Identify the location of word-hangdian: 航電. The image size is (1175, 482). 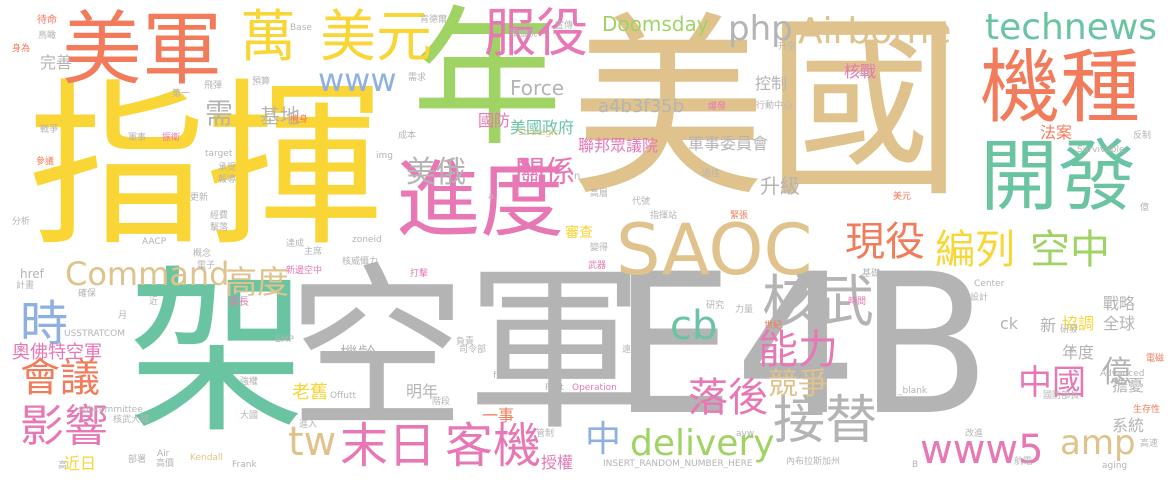
(1023, 462).